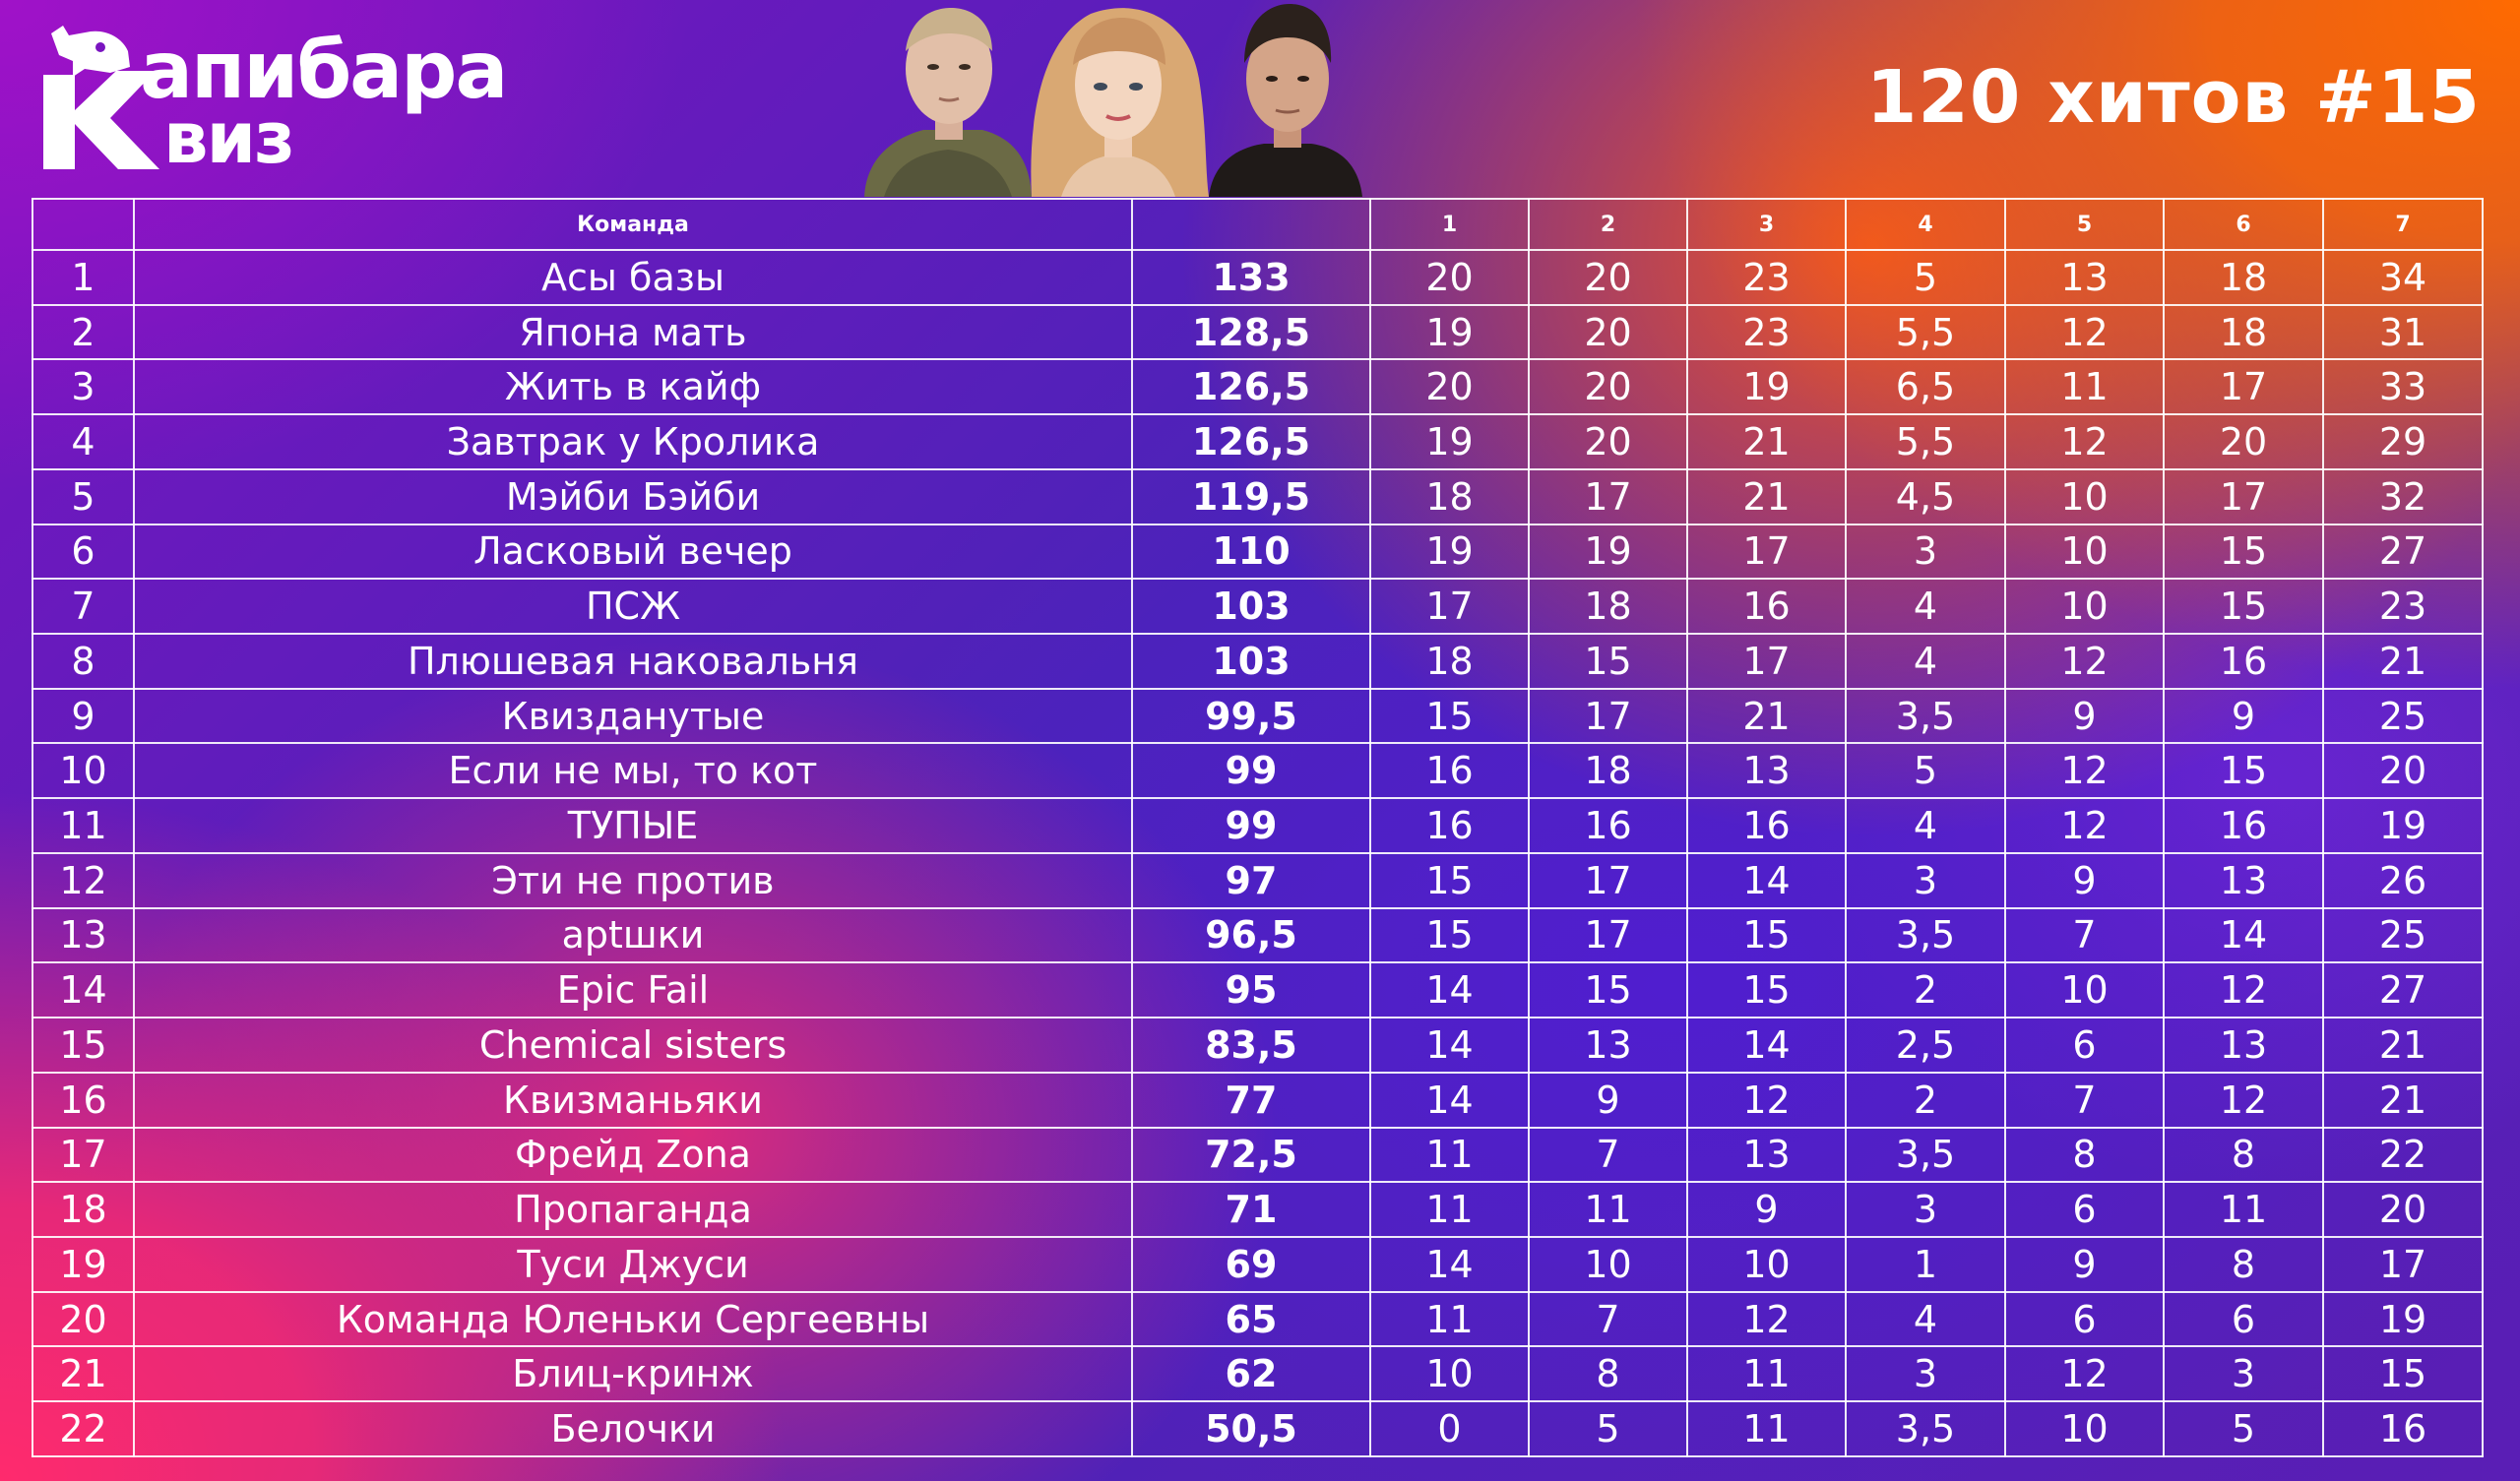 Image resolution: width=2520 pixels, height=1481 pixels. I want to click on table-row: 17 Фрейд Zona 72,5 11 7 13 3,5 8 8 22, so click(1258, 1155).